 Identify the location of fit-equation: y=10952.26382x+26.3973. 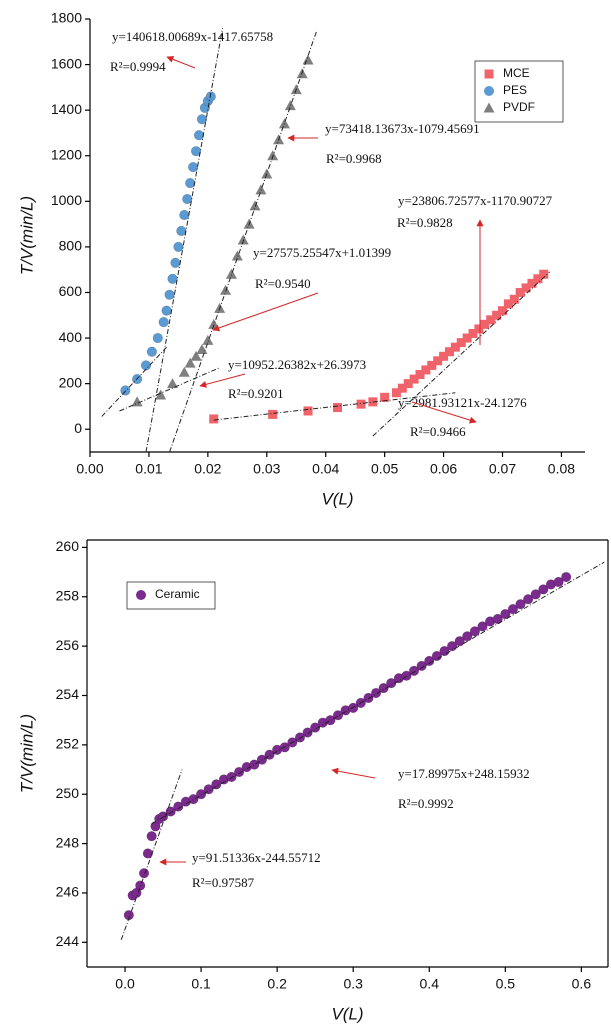
(297, 364).